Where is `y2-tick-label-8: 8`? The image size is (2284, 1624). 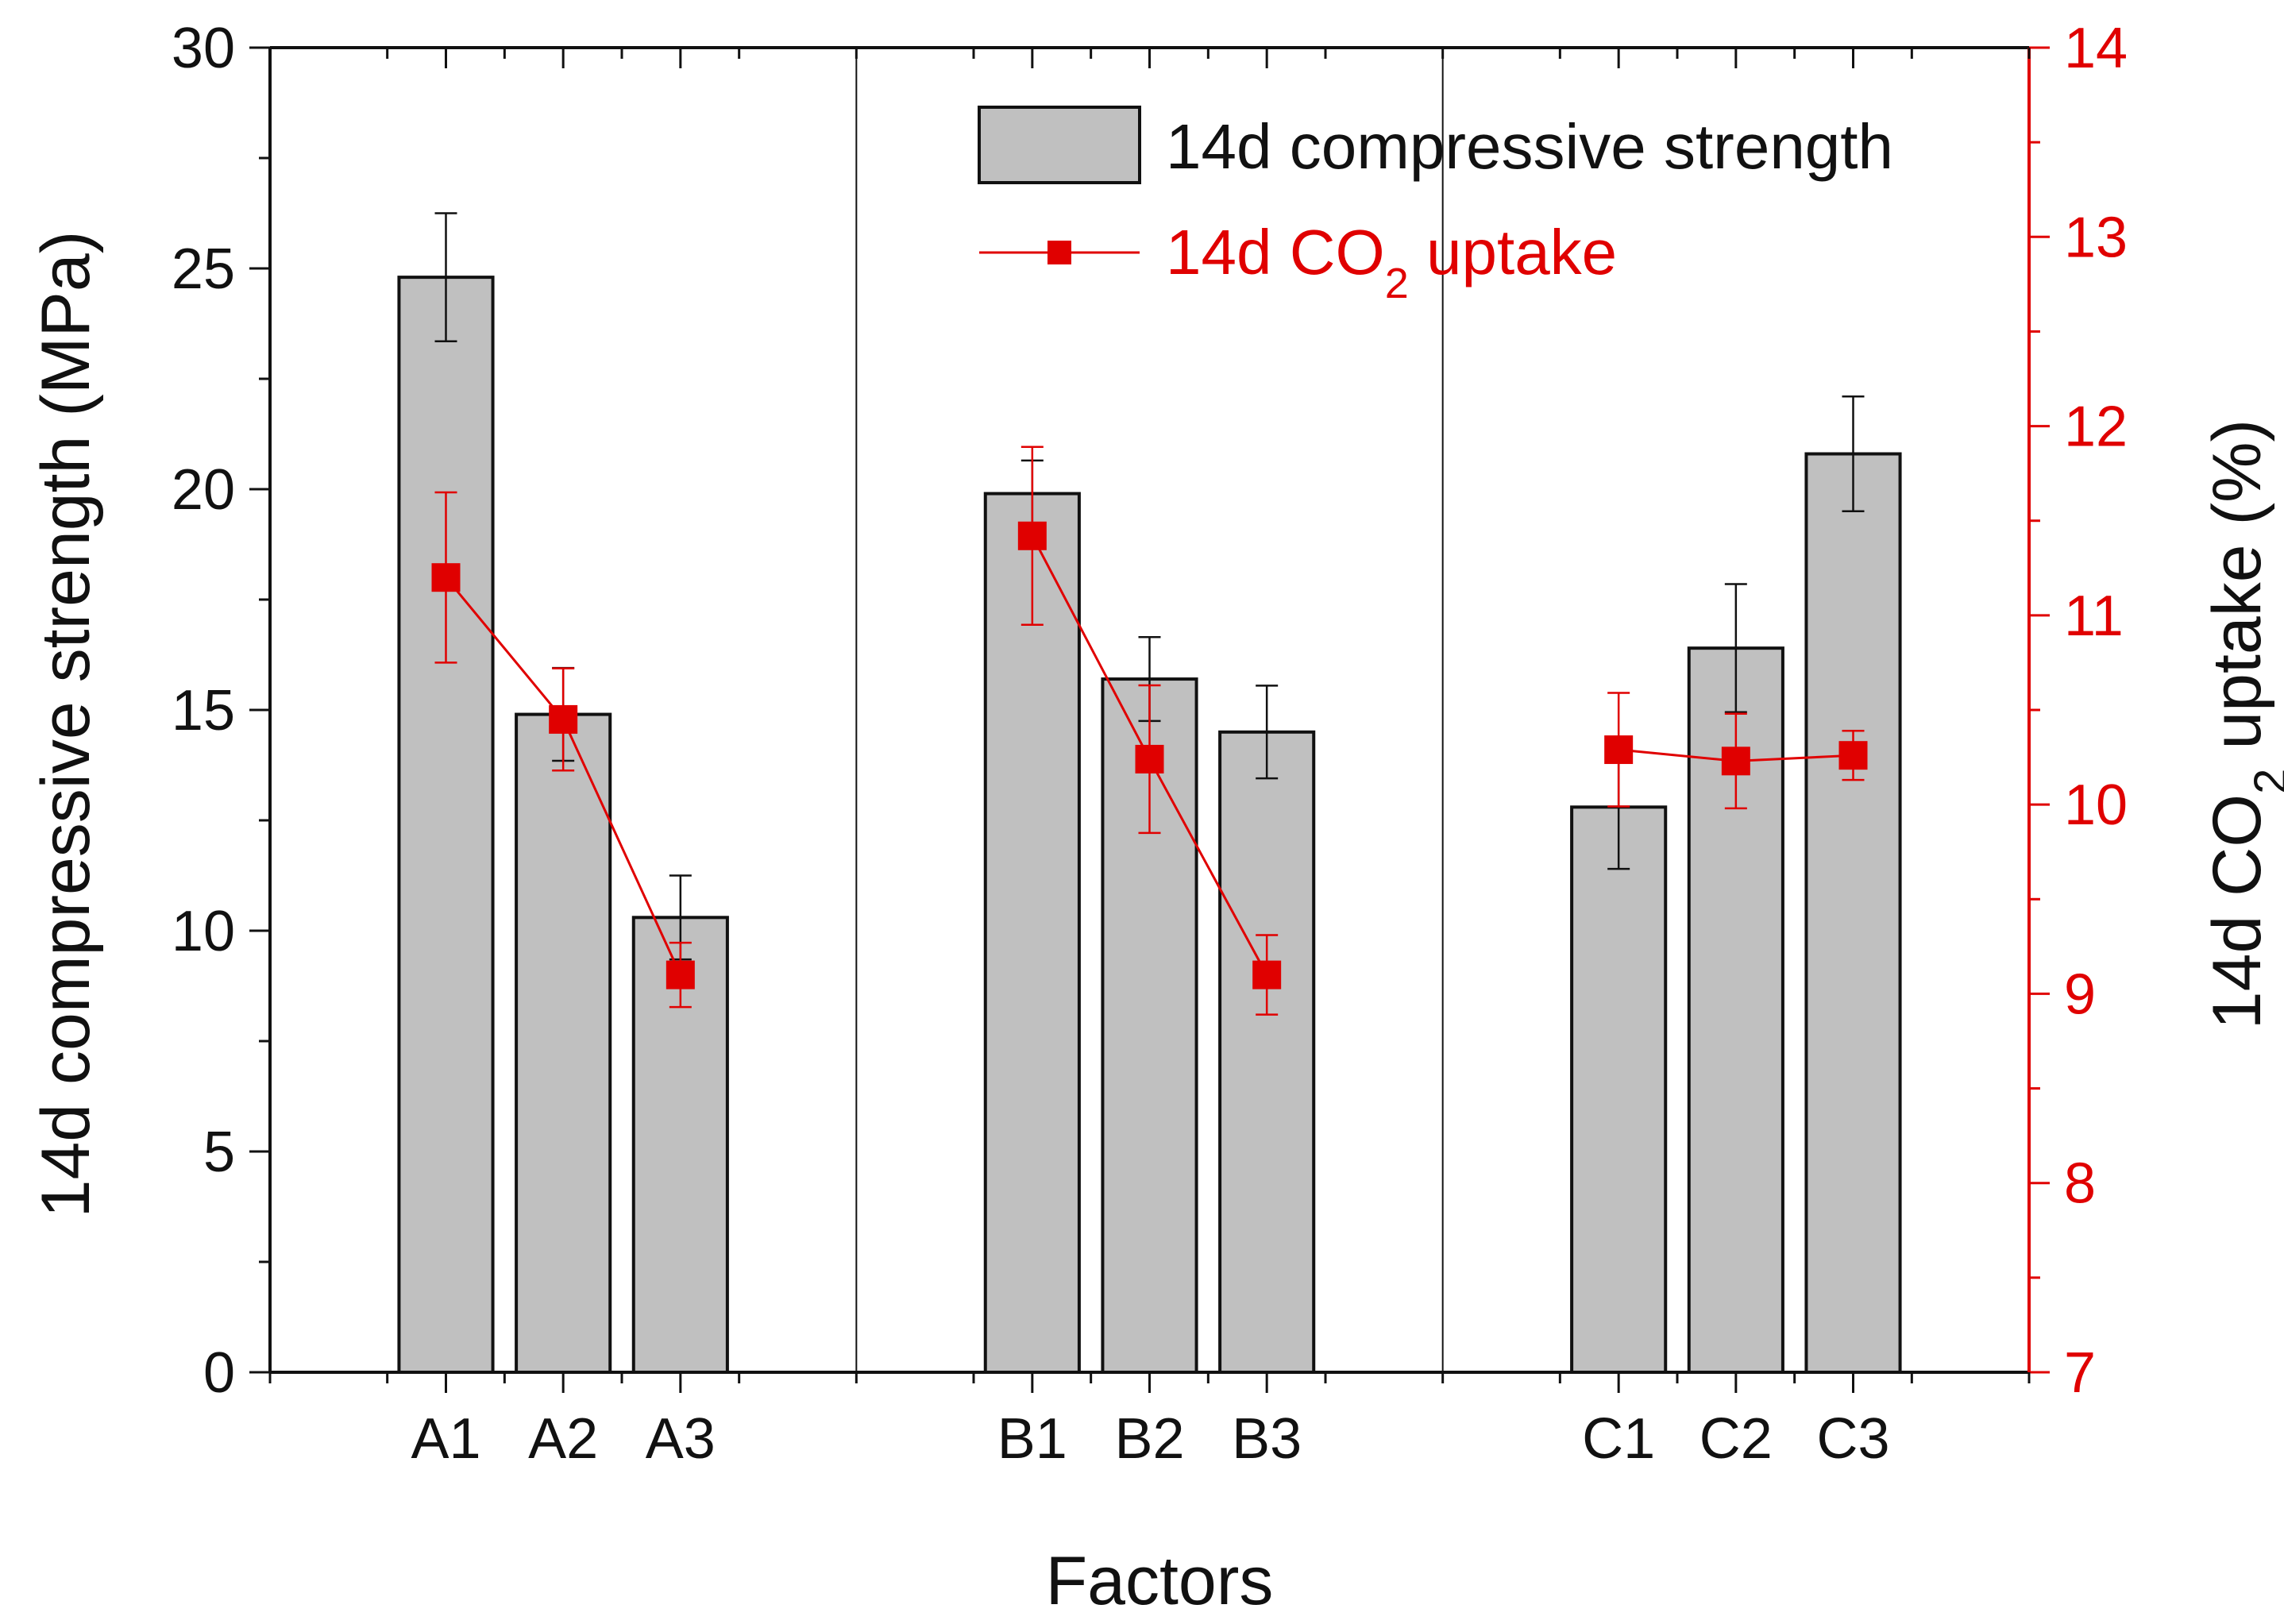
y2-tick-label-8: 8 is located at coordinates (2080, 1184).